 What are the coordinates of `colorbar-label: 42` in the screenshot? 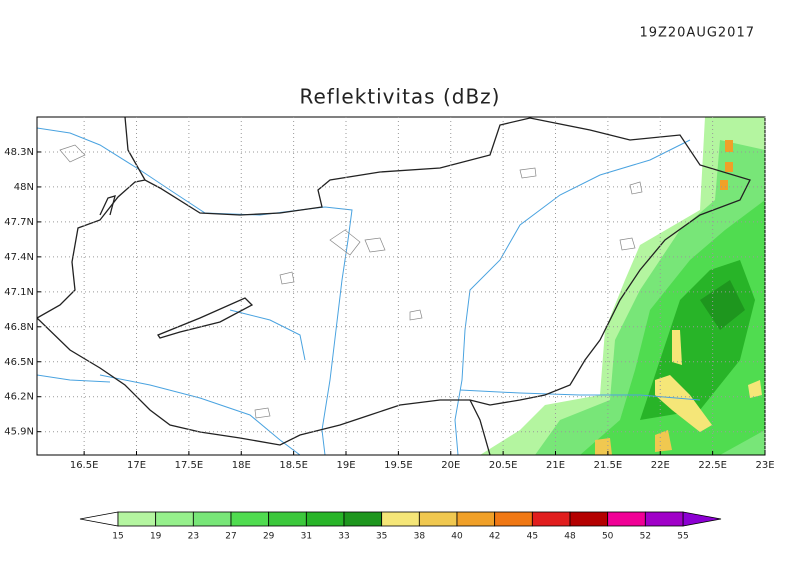 It's located at (494, 537).